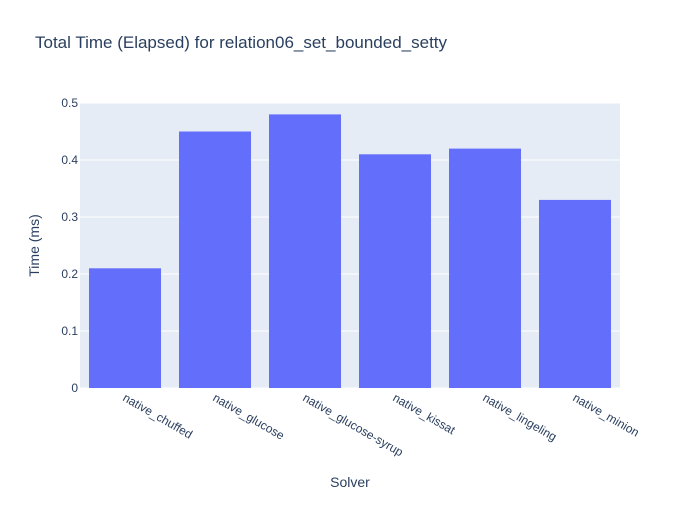 Image resolution: width=700 pixels, height=505 pixels. Describe the element at coordinates (350, 482) in the screenshot. I see `x-axis-title: Solver` at that location.